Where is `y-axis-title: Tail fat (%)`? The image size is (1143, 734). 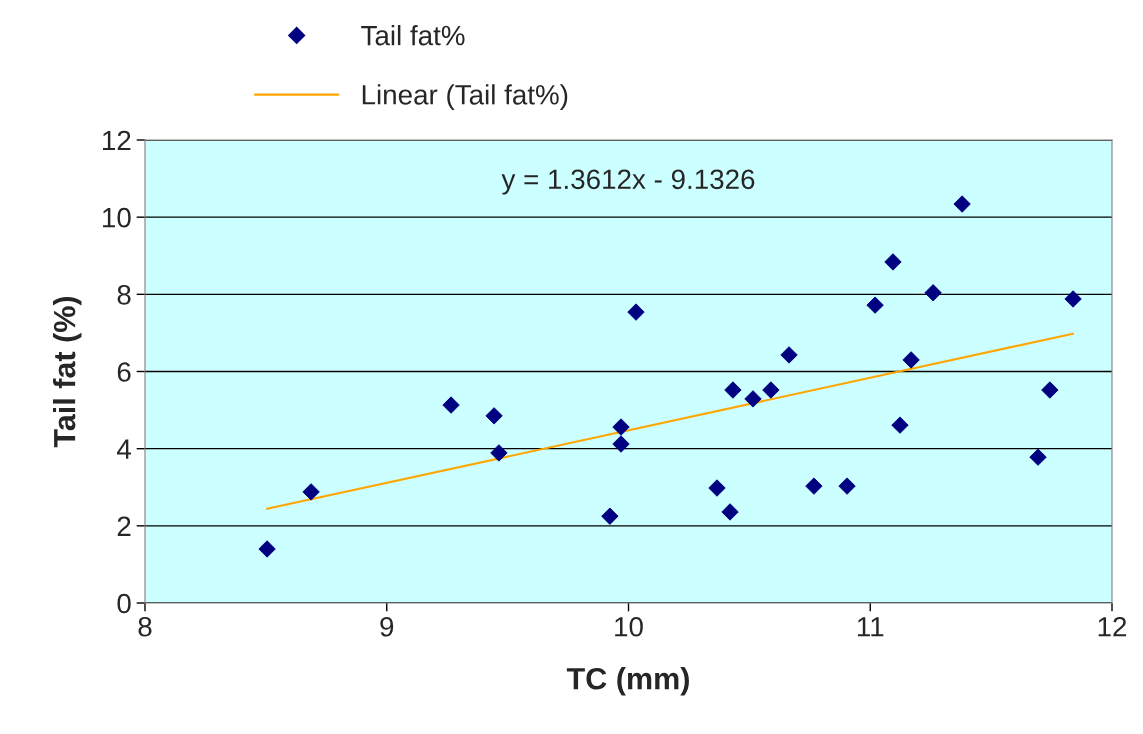
y-axis-title: Tail fat (%) is located at coordinates (67, 372).